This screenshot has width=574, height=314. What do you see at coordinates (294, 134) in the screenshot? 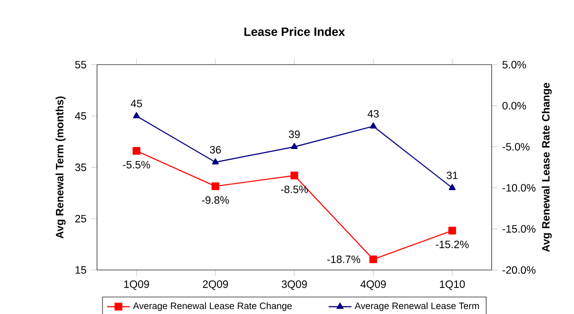
I see `data-label: 39` at bounding box center [294, 134].